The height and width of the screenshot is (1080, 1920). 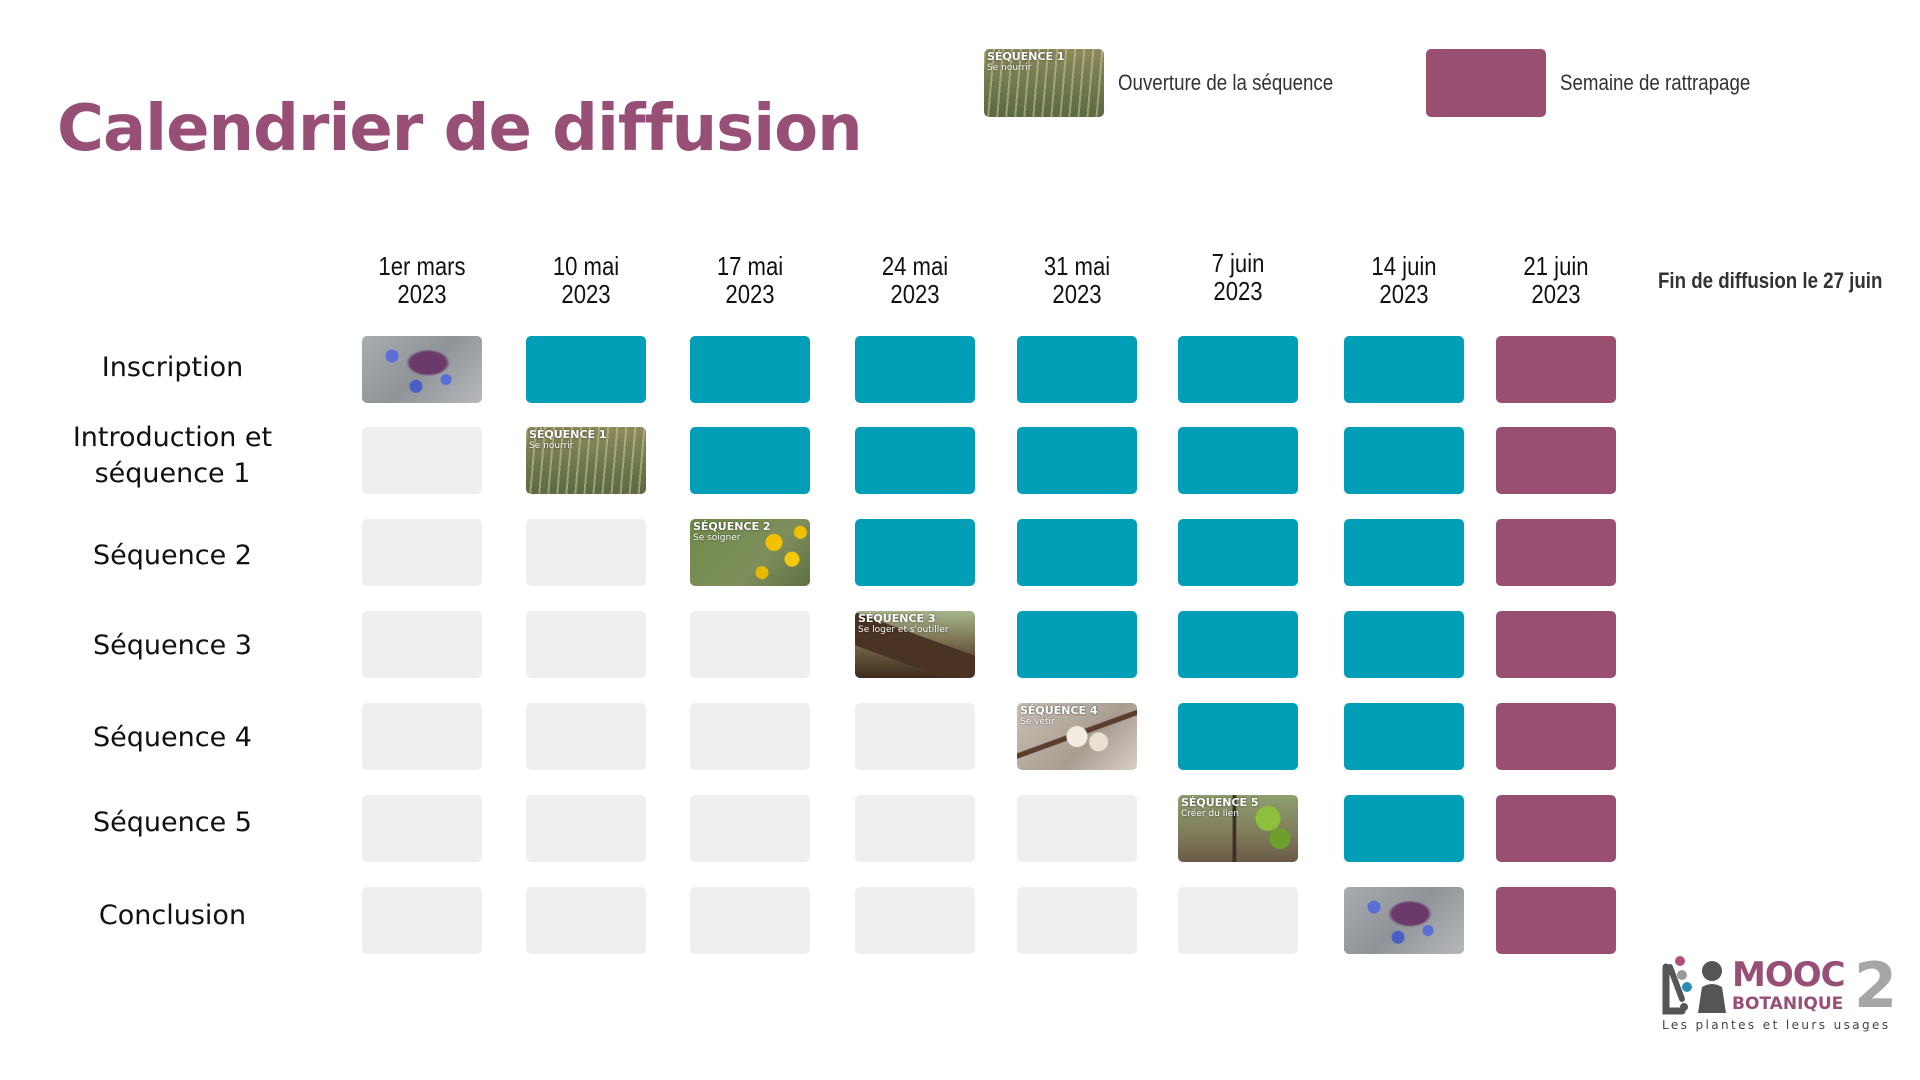 What do you see at coordinates (586, 460) in the screenshot?
I see `sequence-opening-thumbnail: SÉQUENCE 1 Se nourrir` at bounding box center [586, 460].